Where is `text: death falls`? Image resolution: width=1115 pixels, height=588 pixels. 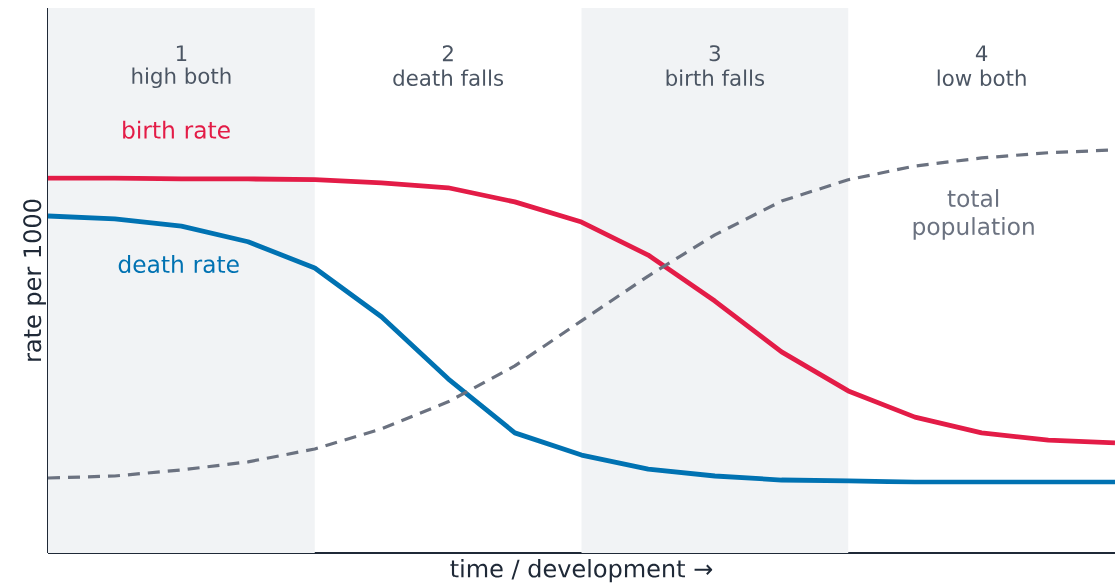
text: death falls is located at coordinates (448, 77).